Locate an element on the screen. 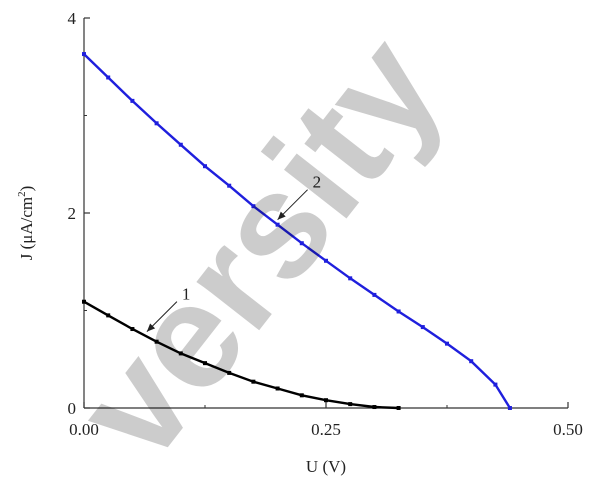 The height and width of the screenshot is (482, 595). x-tick-label: 0.50 is located at coordinates (568, 429).